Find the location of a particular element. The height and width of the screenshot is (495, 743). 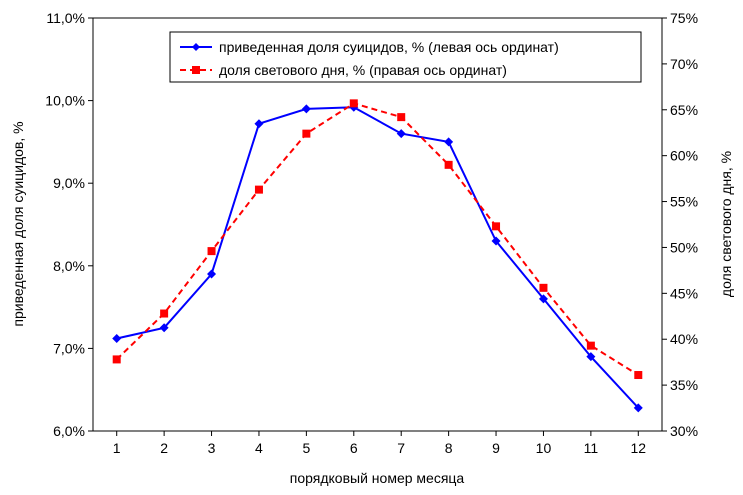

x-tick-label: 8 is located at coordinates (449, 448).